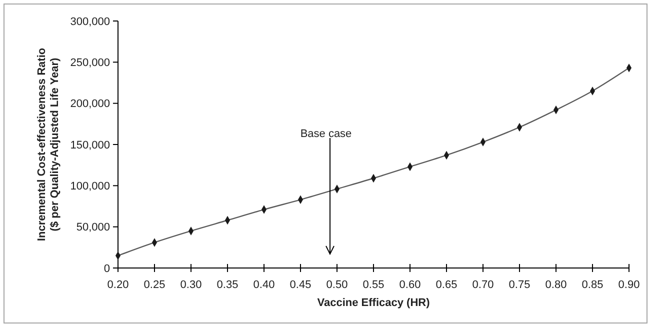 The width and height of the screenshot is (651, 327). I want to click on y-tick-label: 300,000, so click(90, 22).